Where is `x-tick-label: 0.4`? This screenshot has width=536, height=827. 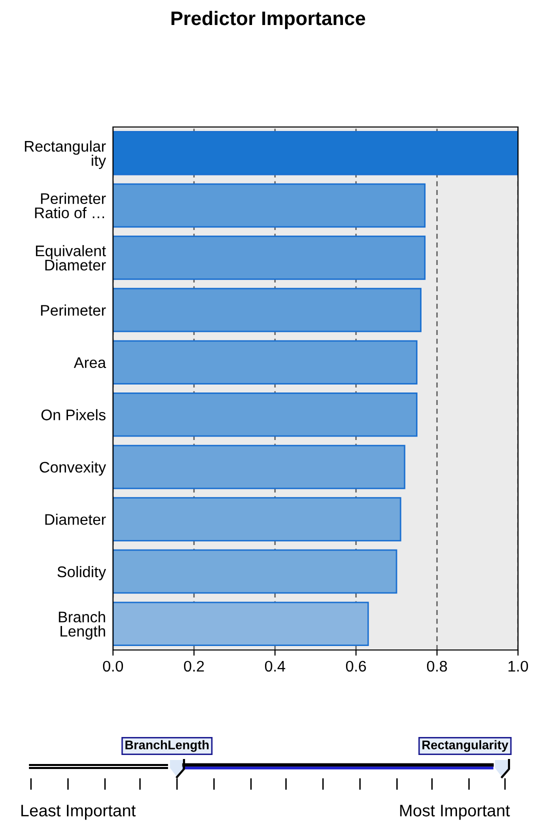 x-tick-label: 0.4 is located at coordinates (275, 666).